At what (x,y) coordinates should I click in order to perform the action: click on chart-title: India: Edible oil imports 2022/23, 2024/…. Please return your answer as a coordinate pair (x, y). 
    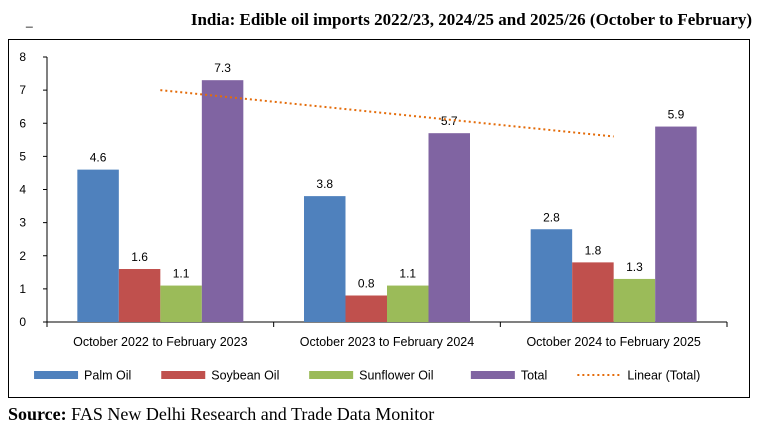
    Looking at the image, I should click on (471, 19).